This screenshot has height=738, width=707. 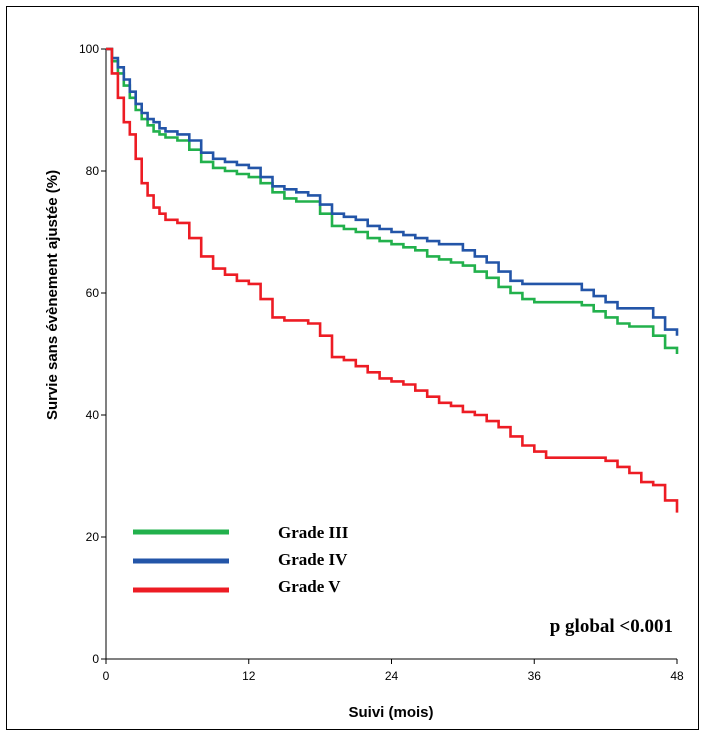 What do you see at coordinates (313, 559) in the screenshot?
I see `legend-label-grade-iv: Grade IV` at bounding box center [313, 559].